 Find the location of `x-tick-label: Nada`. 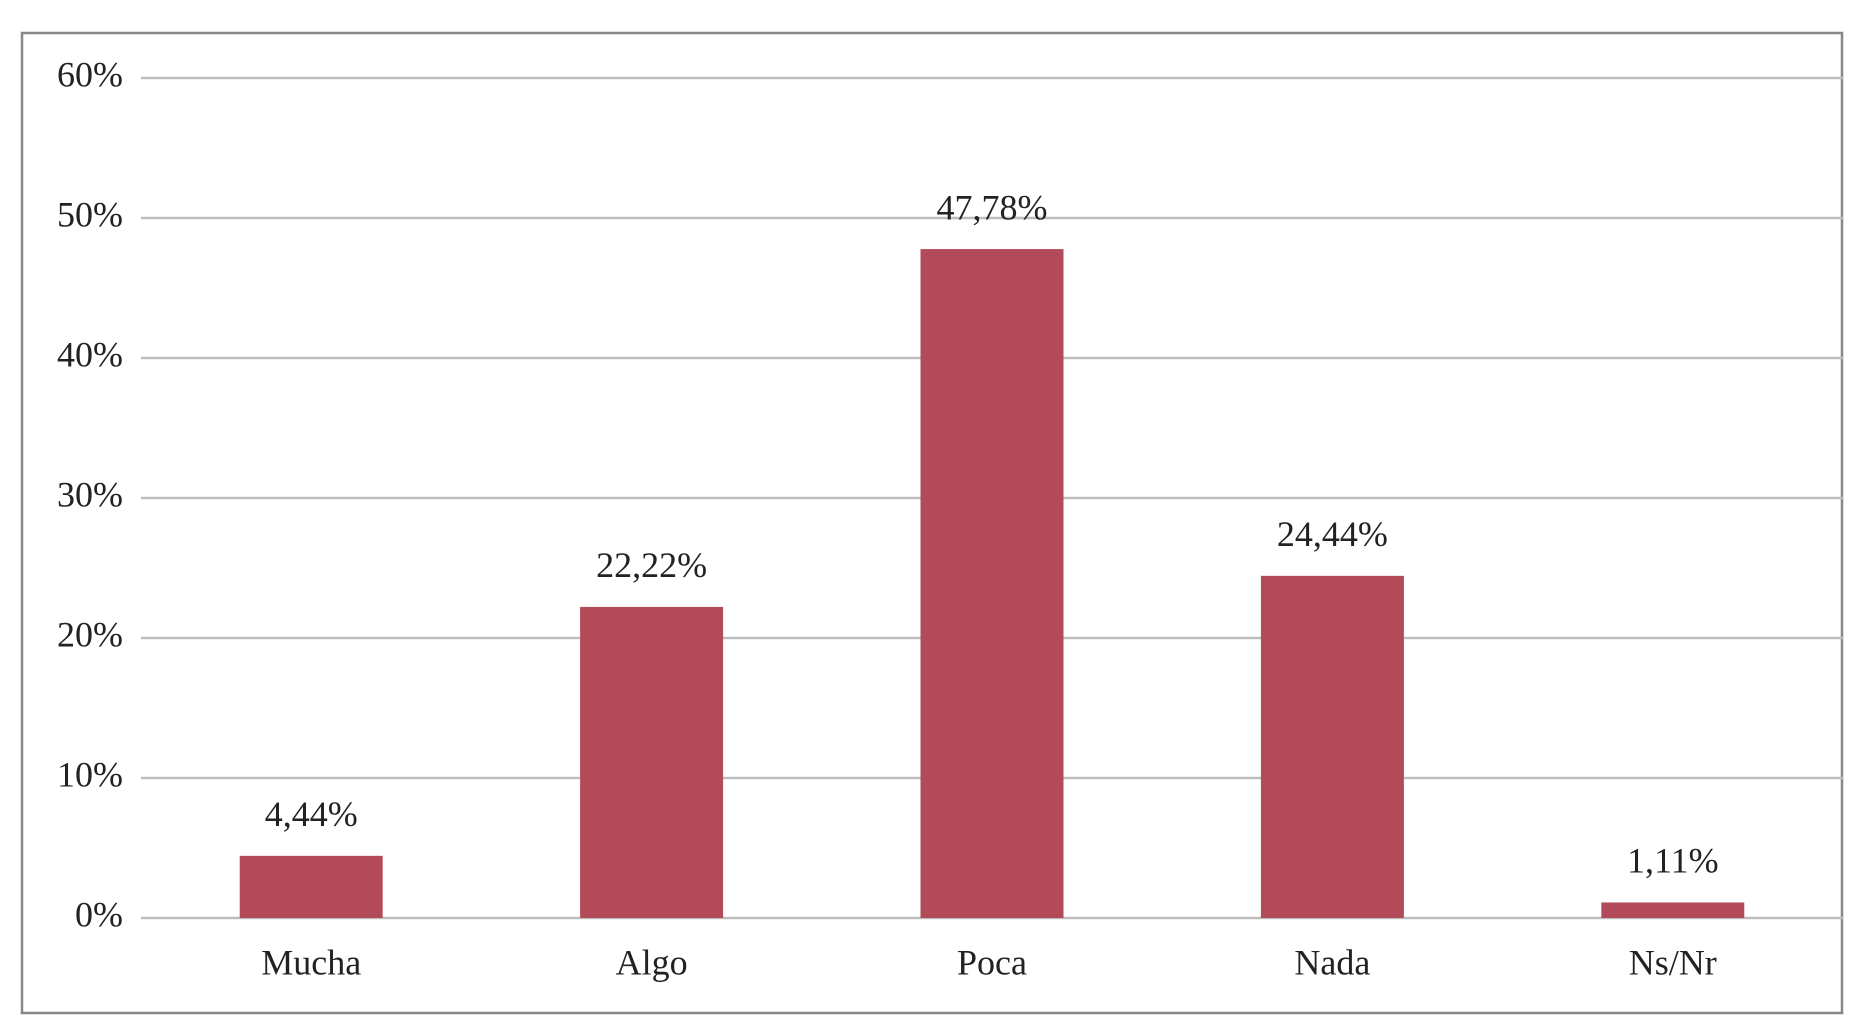

x-tick-label: Nada is located at coordinates (1332, 962).